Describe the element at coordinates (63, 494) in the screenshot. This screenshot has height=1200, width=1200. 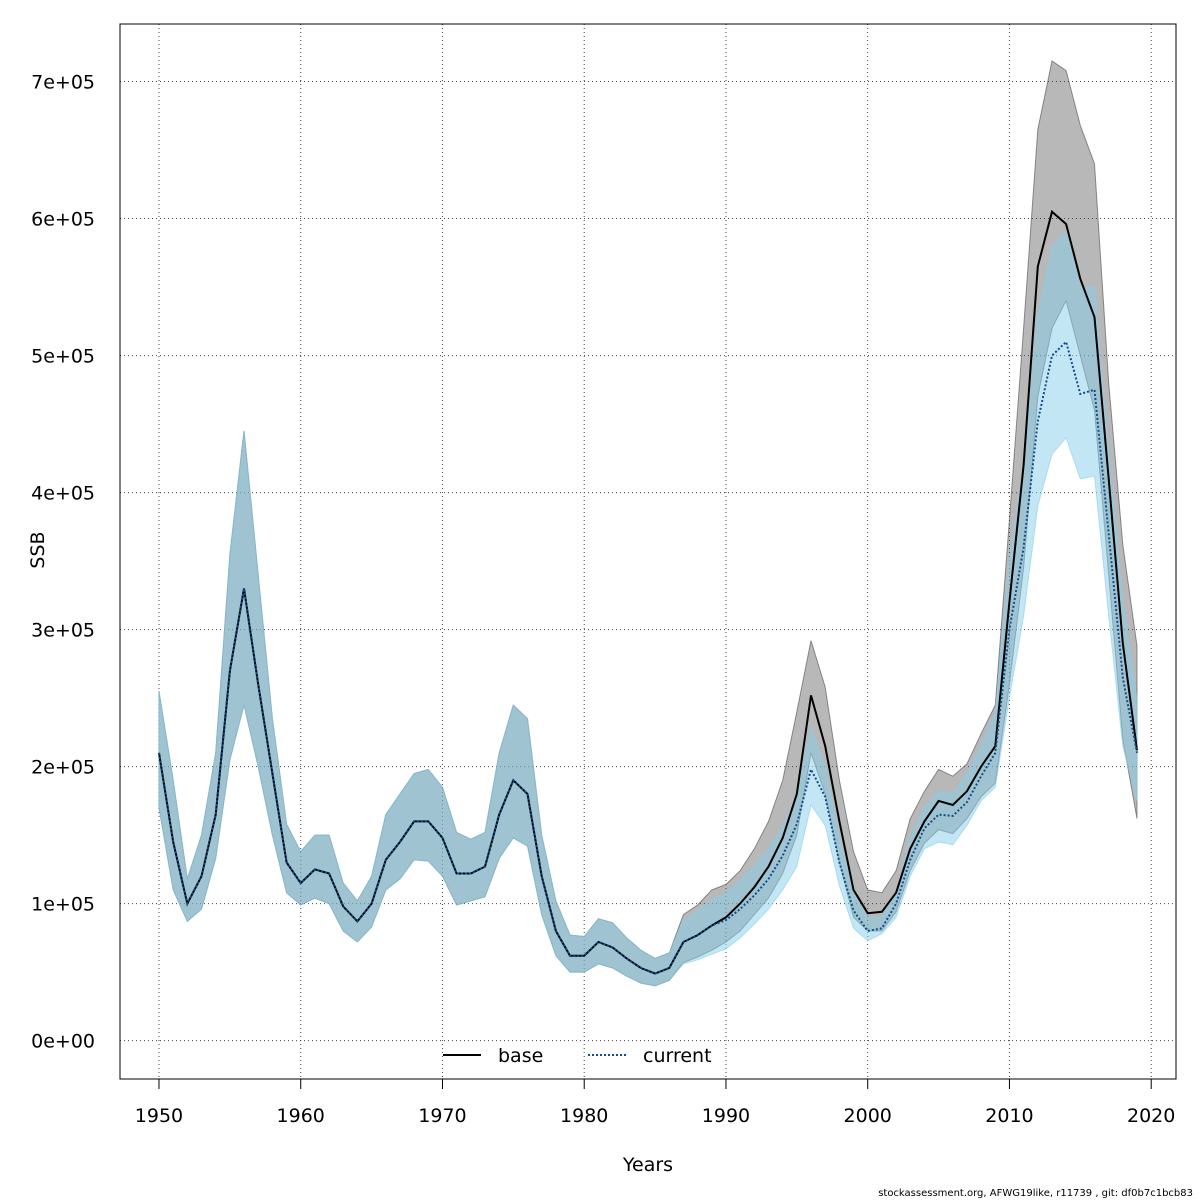
I see `y-tick-label-4e+05: 4e+05` at that location.